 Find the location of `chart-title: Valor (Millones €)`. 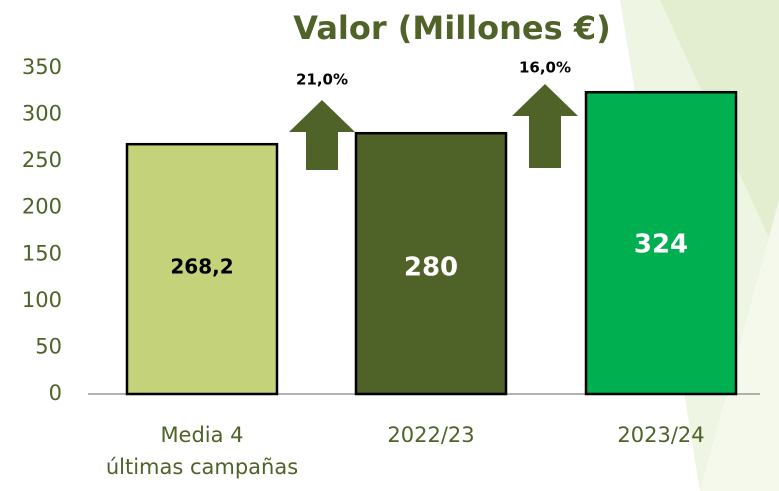

chart-title: Valor (Millones €) is located at coordinates (451, 28).